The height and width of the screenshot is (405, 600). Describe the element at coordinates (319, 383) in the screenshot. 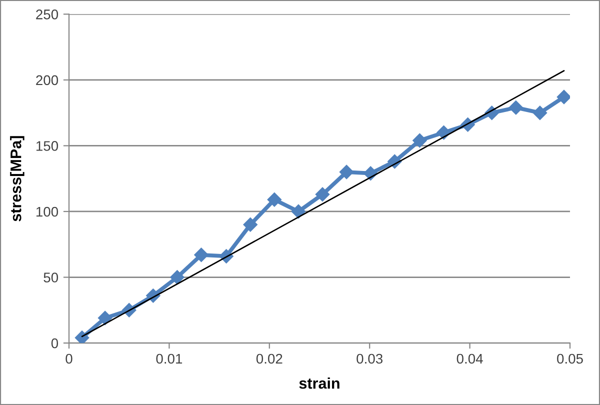

I see `x-axis-title: strain` at that location.